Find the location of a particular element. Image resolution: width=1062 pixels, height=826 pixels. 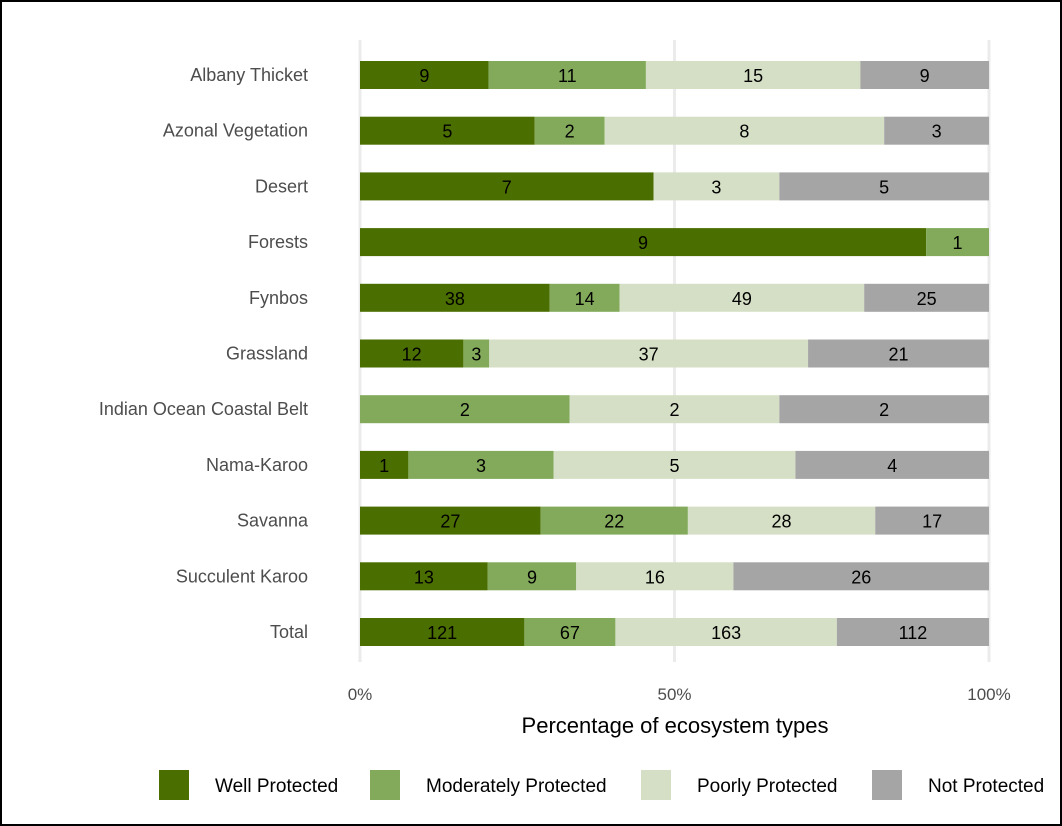

bar-value-label: 163 is located at coordinates (726, 633).